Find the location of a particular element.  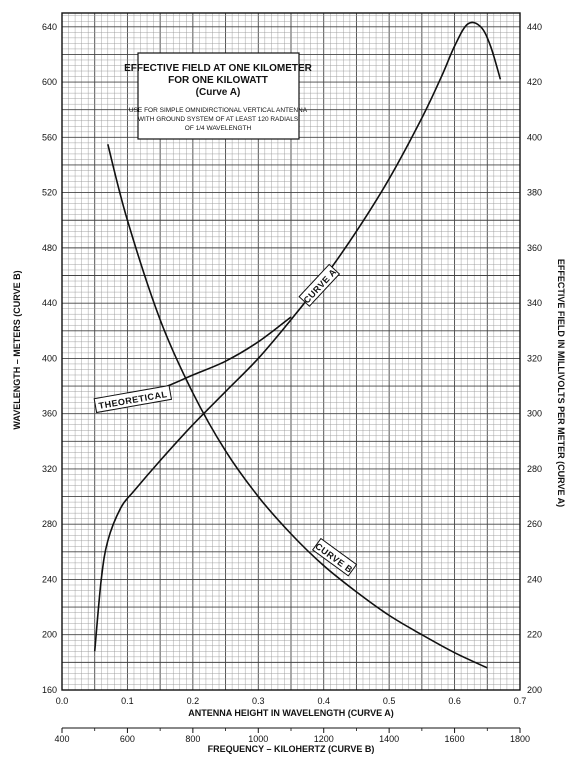

y-left-tick-label: 600 is located at coordinates (49, 82).